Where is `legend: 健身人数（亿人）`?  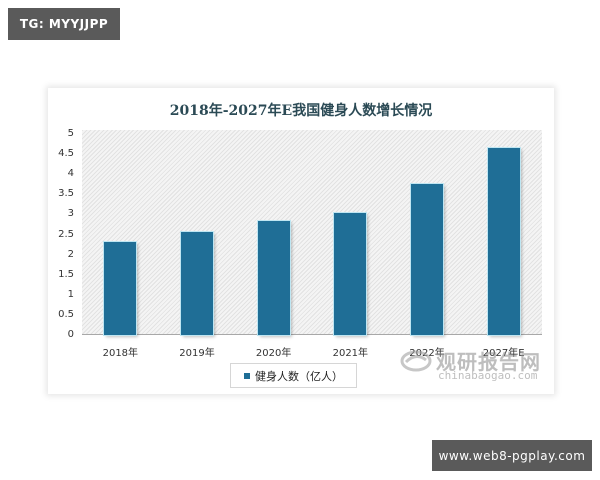
legend: 健身人数（亿人） is located at coordinates (293, 375).